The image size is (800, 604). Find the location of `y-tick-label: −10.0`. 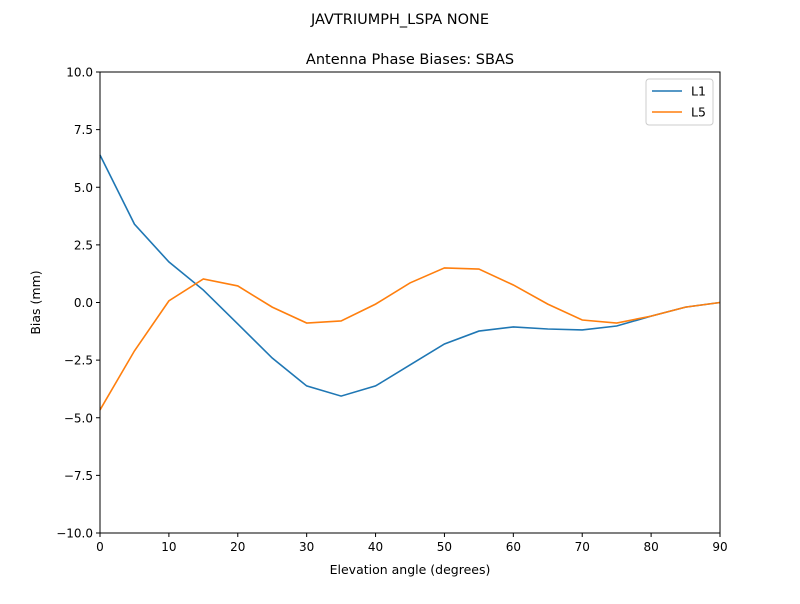

y-tick-label: −10.0 is located at coordinates (74, 534).